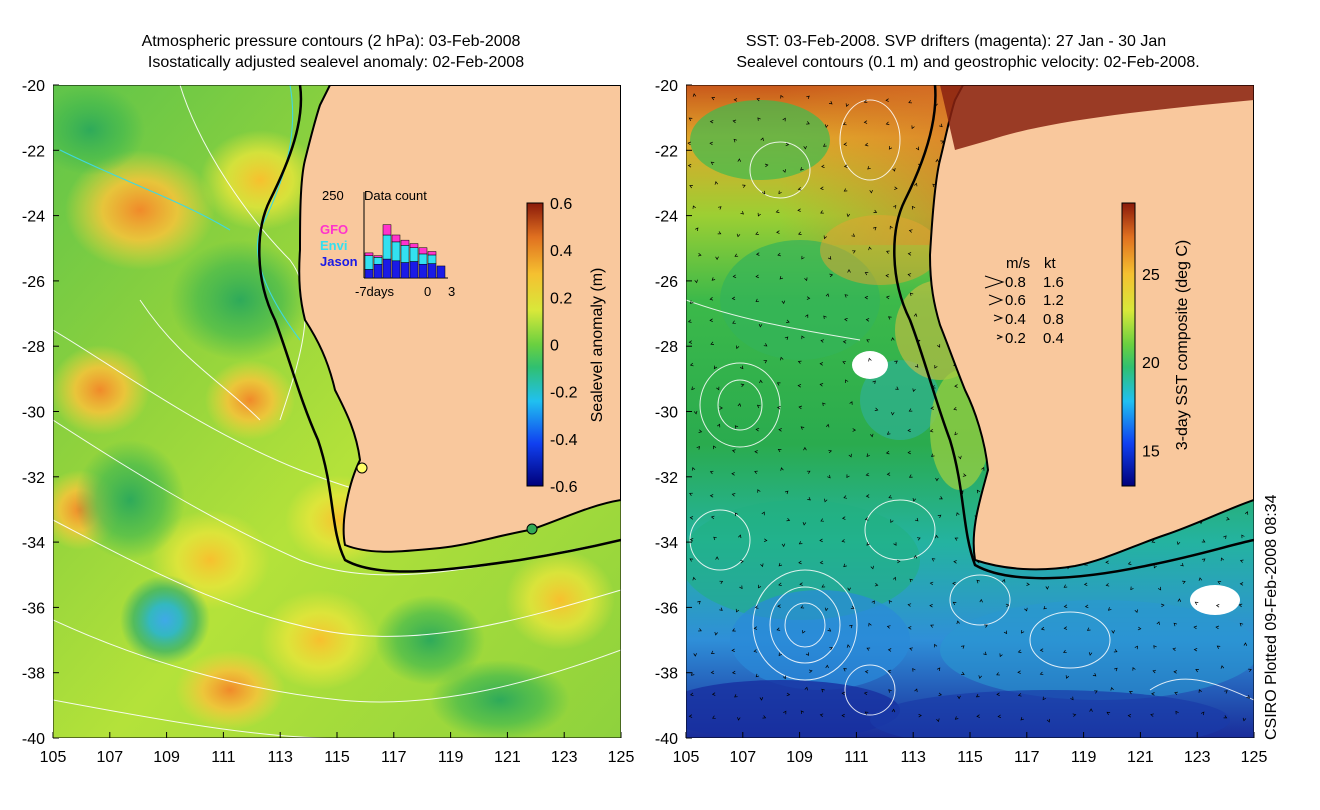 Image resolution: width=1320 pixels, height=810 pixels. I want to click on left-x-tick-label-4: 113, so click(280, 757).